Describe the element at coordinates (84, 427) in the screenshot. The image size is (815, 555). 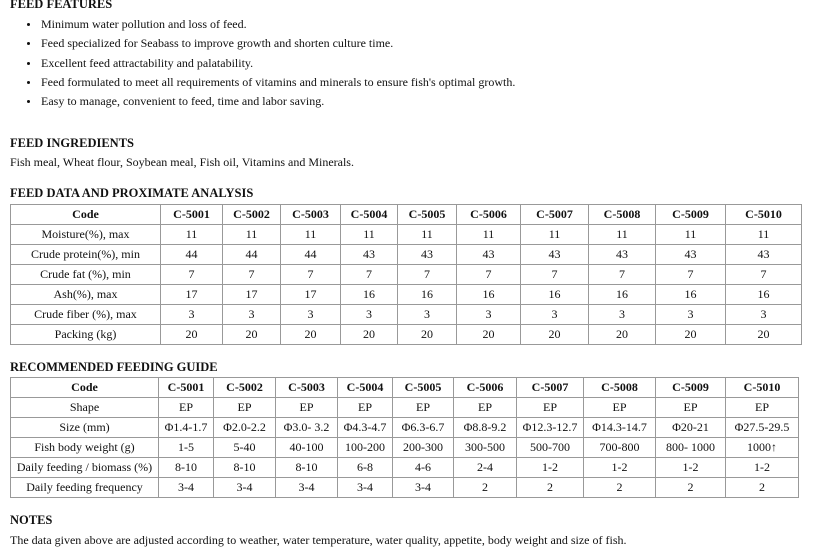
I see `row-label: Size (mm)` at that location.